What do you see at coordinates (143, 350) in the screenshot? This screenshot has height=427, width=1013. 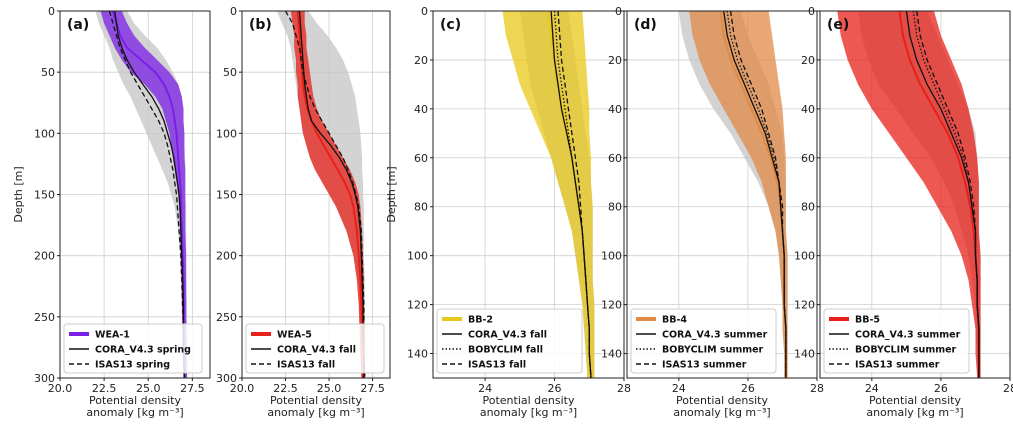 I see `legend-entry: CORA_V4.3 spring` at bounding box center [143, 350].